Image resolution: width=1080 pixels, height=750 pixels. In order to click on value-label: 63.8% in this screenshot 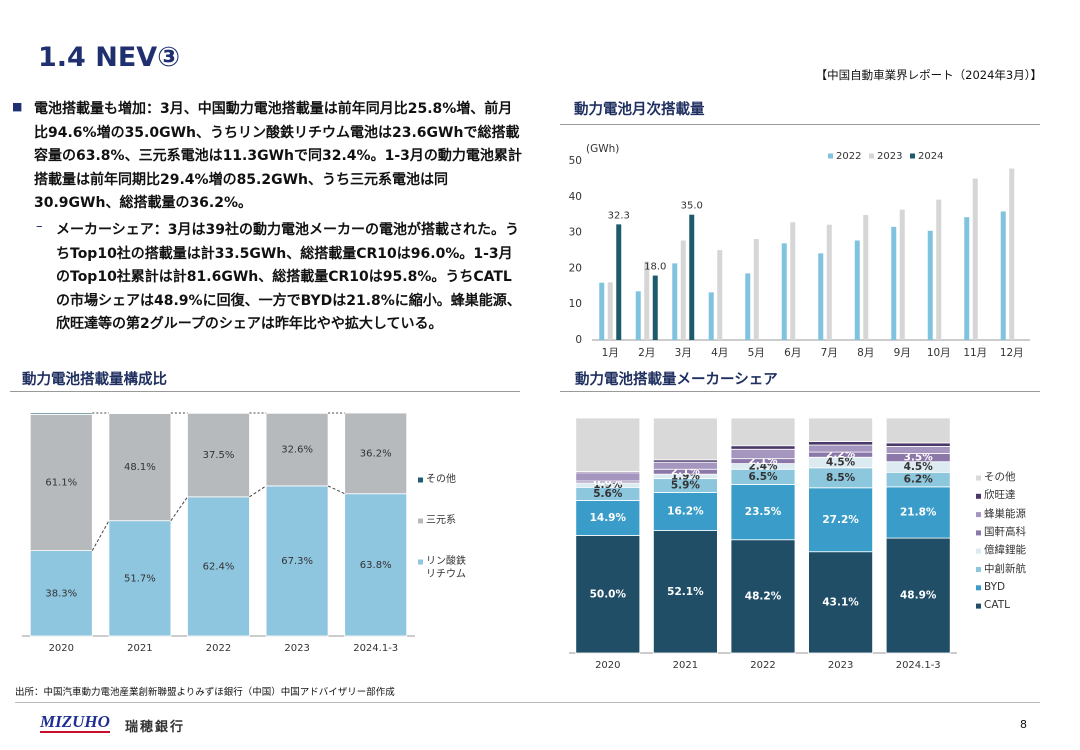, I will do `click(376, 565)`.